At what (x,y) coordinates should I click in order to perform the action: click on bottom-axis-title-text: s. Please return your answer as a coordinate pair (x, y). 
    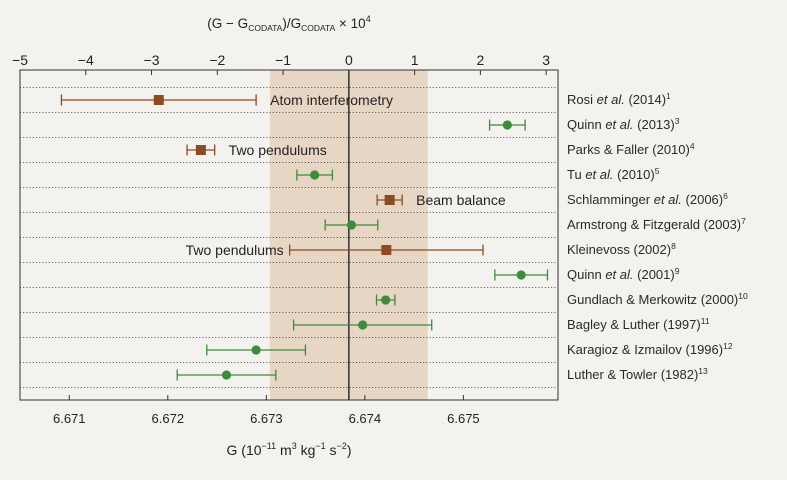
    Looking at the image, I should click on (331, 450).